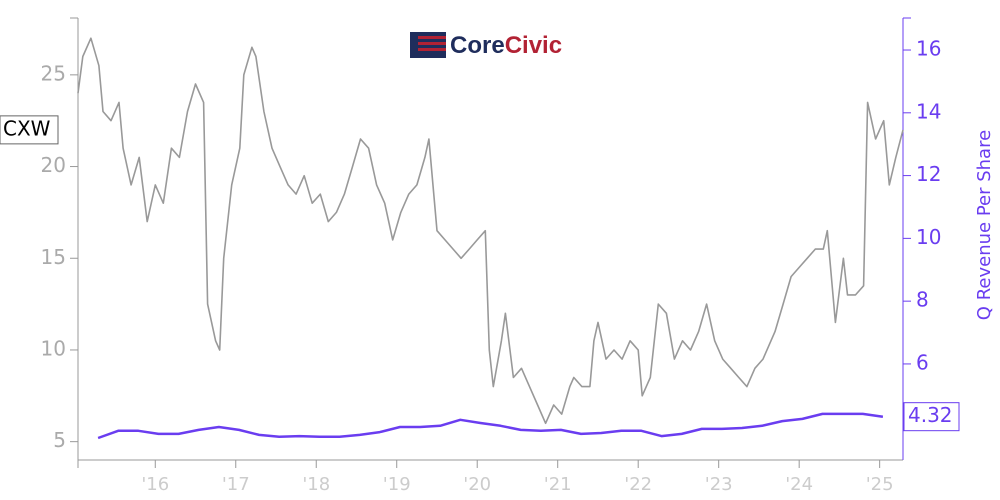 The image size is (1000, 500). Describe the element at coordinates (236, 484) in the screenshot. I see `x-tick-label: '17` at that location.